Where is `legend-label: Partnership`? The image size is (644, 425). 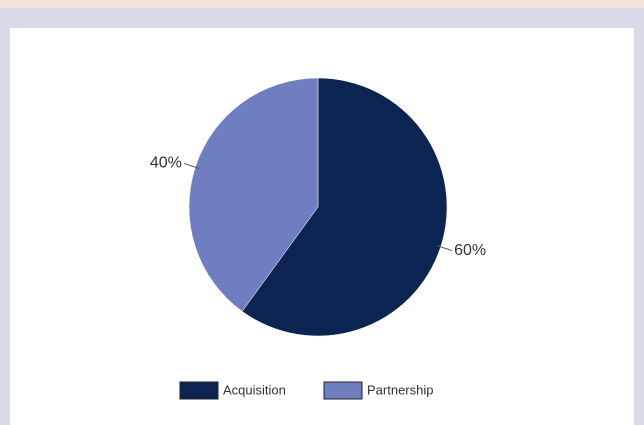 legend-label: Partnership is located at coordinates (400, 389).